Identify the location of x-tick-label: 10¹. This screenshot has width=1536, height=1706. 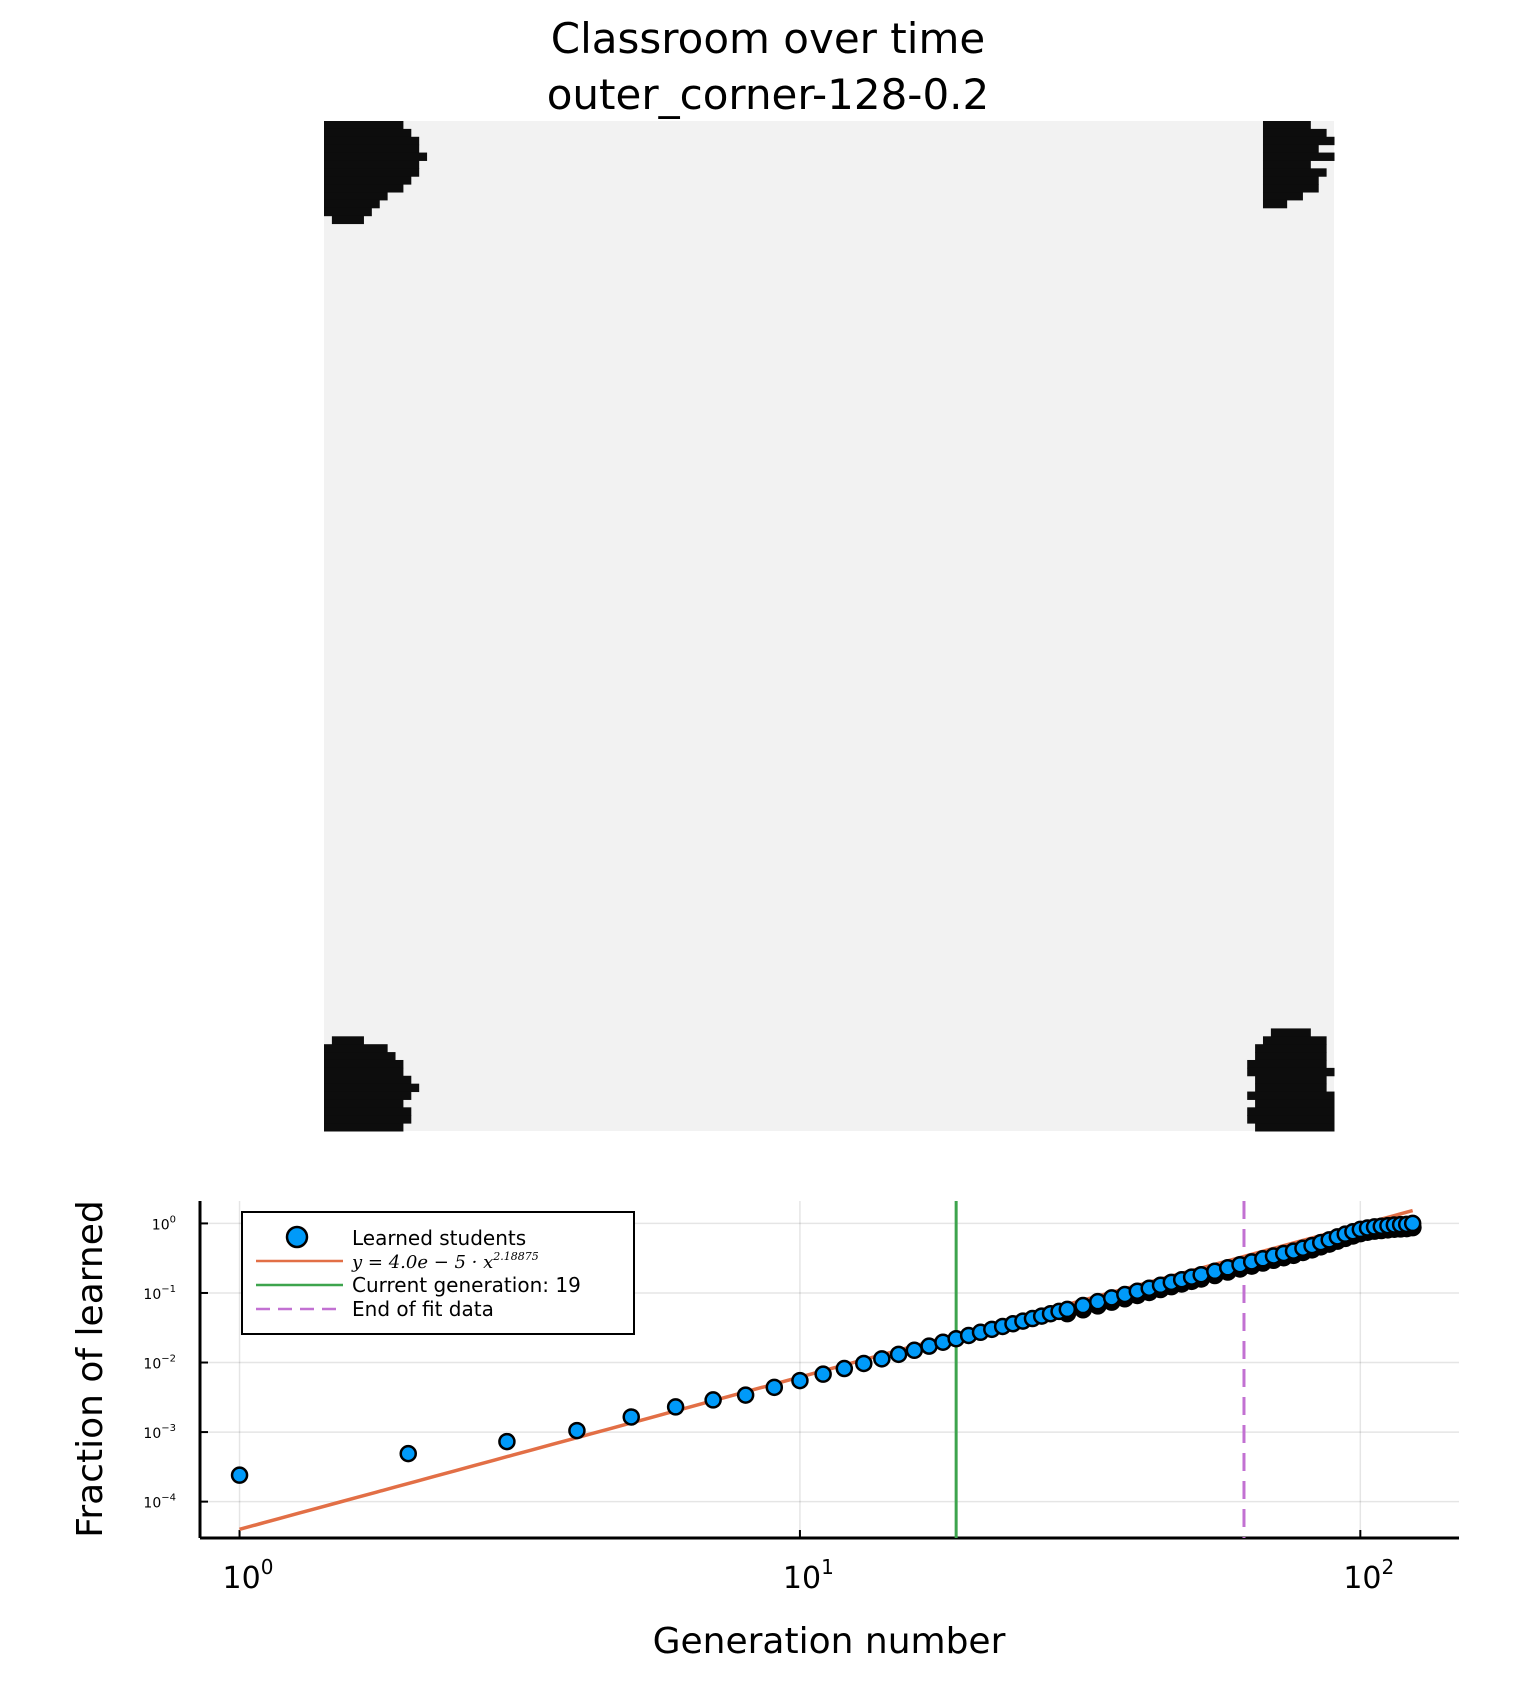
(808, 1575).